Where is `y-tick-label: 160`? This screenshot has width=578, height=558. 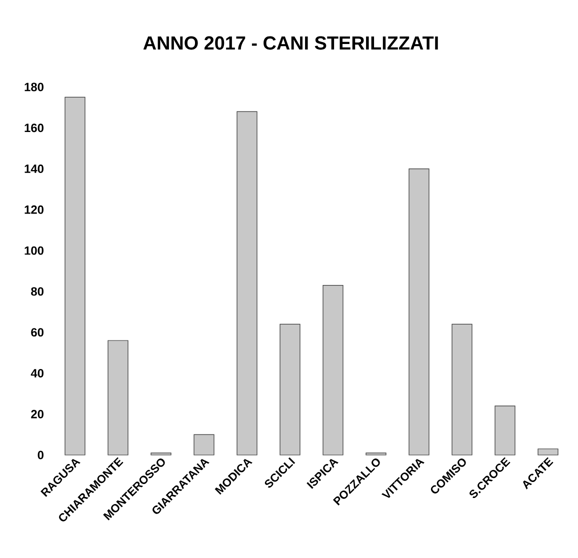 y-tick-label: 160 is located at coordinates (34, 128).